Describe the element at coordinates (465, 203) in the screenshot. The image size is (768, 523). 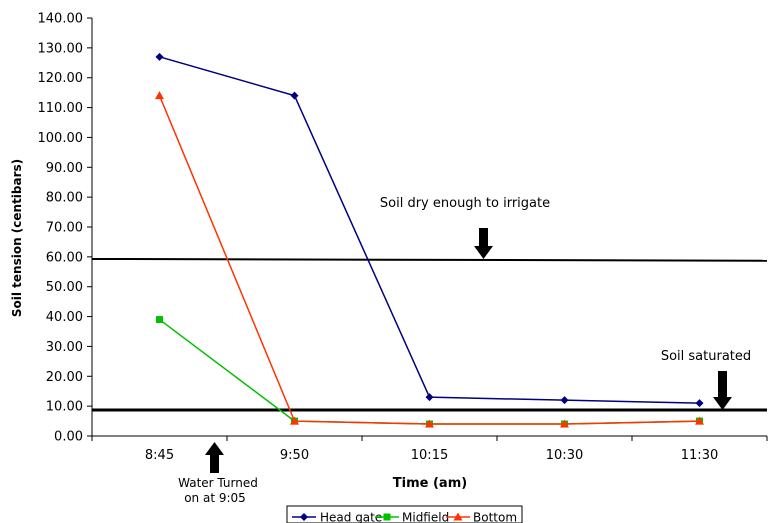
I see `annotation-soil-dry: Soil dry enough to irrigate` at that location.